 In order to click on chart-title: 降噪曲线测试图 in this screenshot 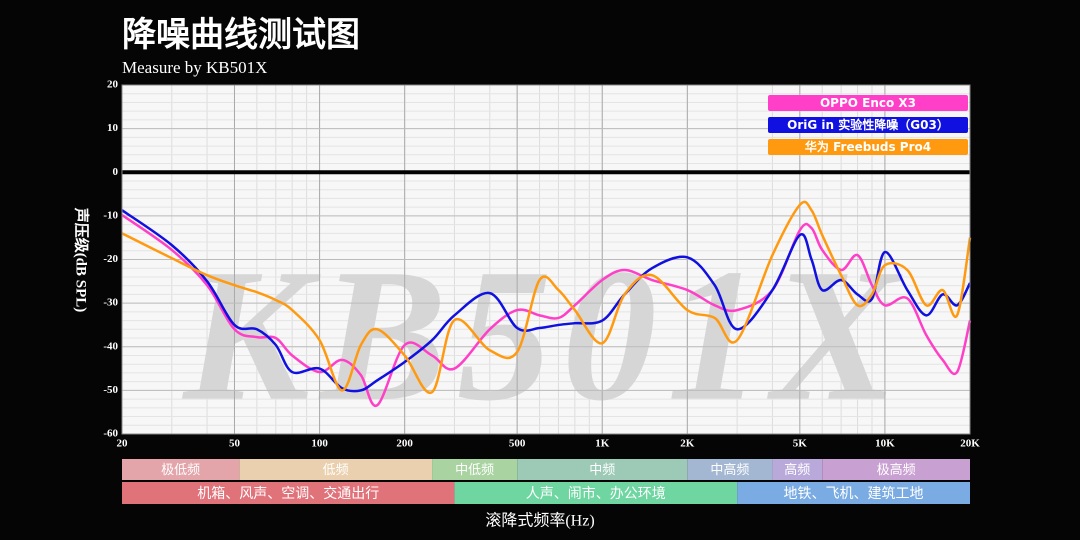, I will do `click(241, 35)`.